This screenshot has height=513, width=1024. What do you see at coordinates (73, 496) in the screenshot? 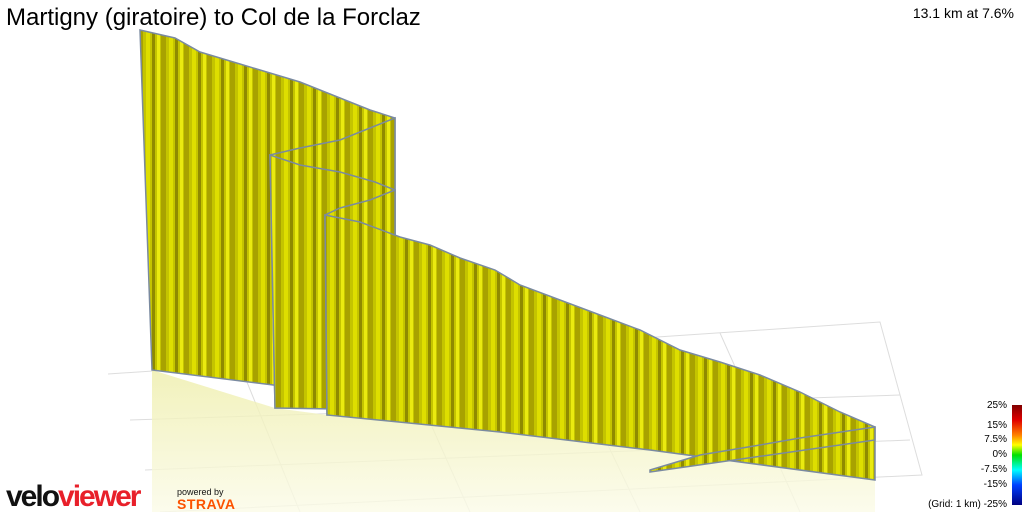
I see `veloviewer-logo: veloviewer` at bounding box center [73, 496].